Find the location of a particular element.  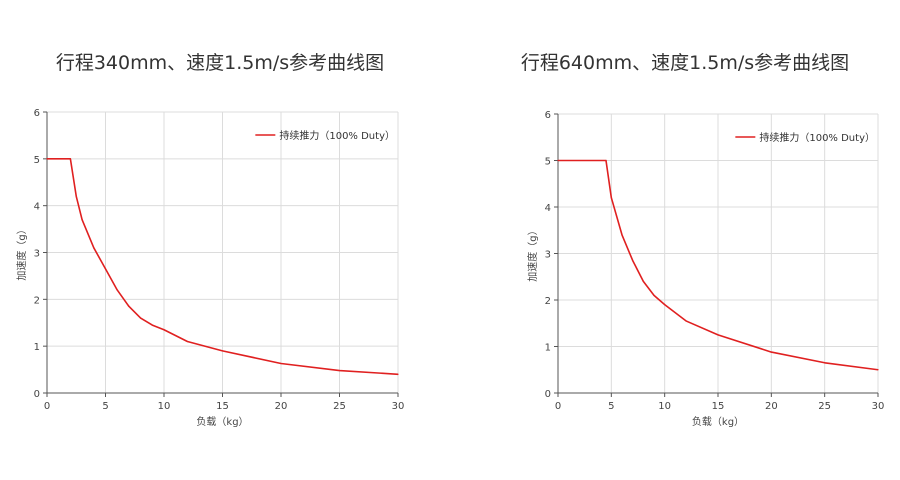

chart-title: 行程340mm、速度1.5m/s参考曲线图 is located at coordinates (220, 63).